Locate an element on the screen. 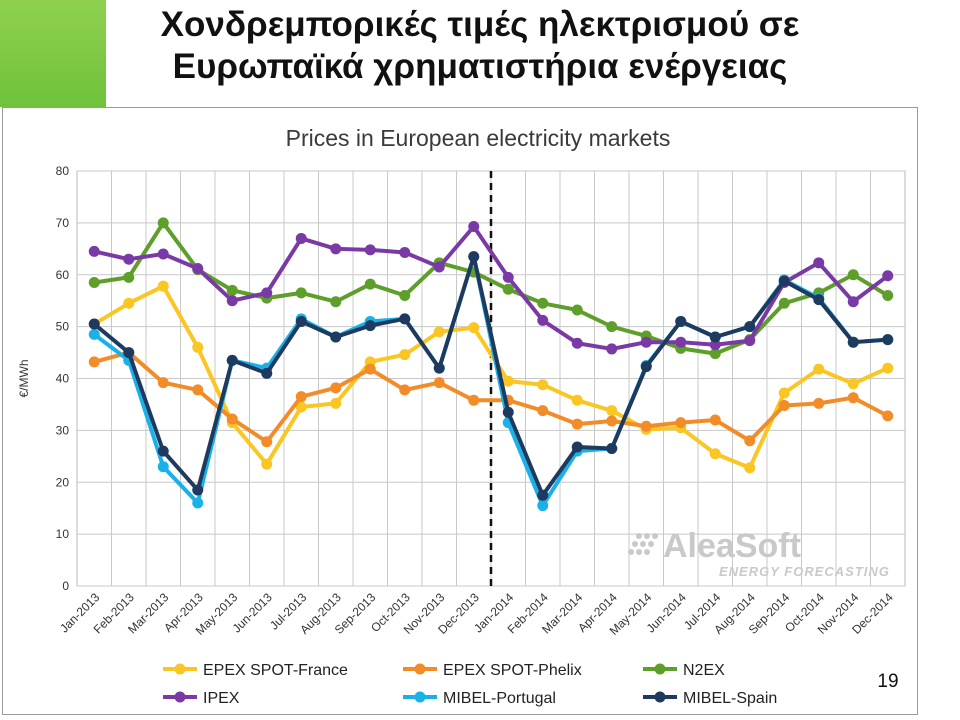 The image size is (960, 720). slide-title-line-2: Ευρωπαϊκά χρηματιστήρια ενέργειας is located at coordinates (480, 66).